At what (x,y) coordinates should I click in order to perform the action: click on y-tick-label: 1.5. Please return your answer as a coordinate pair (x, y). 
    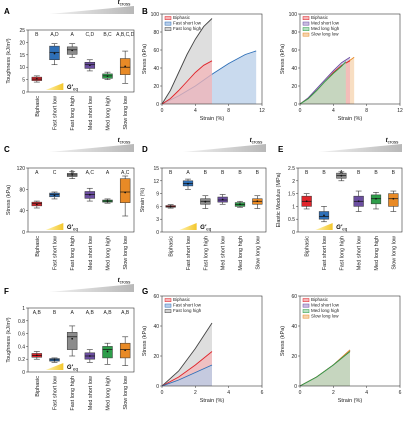
    Looking at the image, I should click on (291, 195).